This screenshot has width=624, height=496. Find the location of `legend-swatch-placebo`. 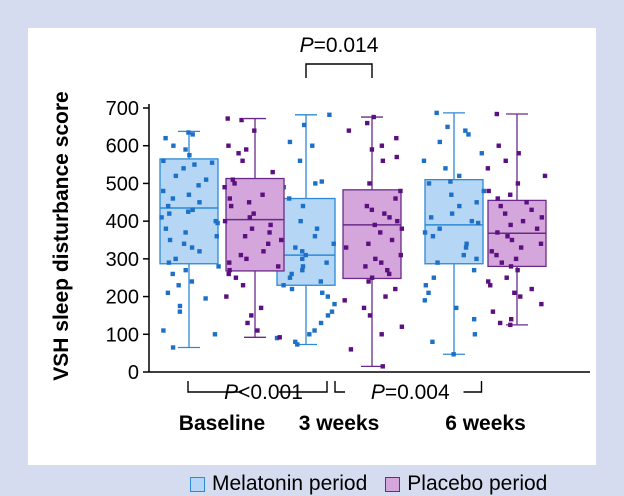

legend-swatch-placebo is located at coordinates (393, 484).